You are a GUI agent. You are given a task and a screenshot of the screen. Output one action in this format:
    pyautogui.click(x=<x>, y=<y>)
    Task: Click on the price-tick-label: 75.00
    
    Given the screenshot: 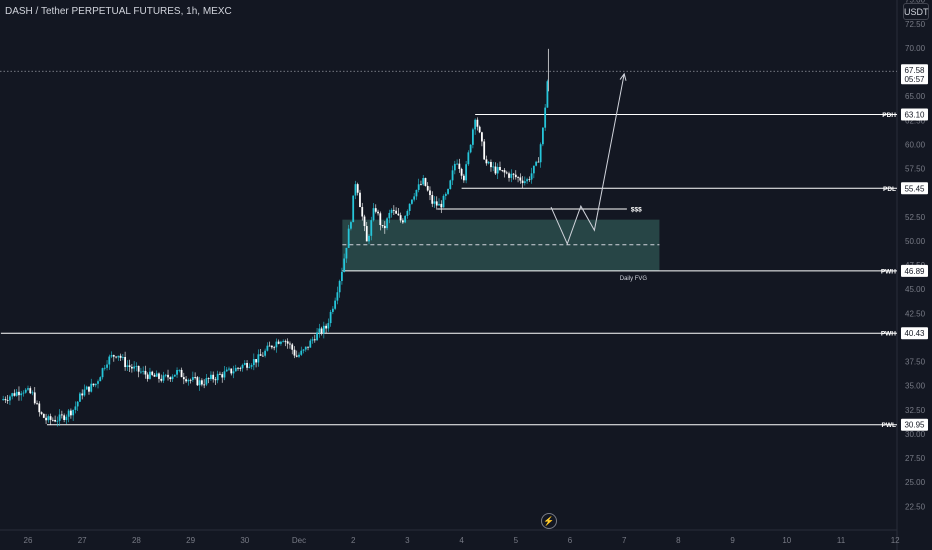 What is the action you would take?
    pyautogui.click(x=915, y=2)
    